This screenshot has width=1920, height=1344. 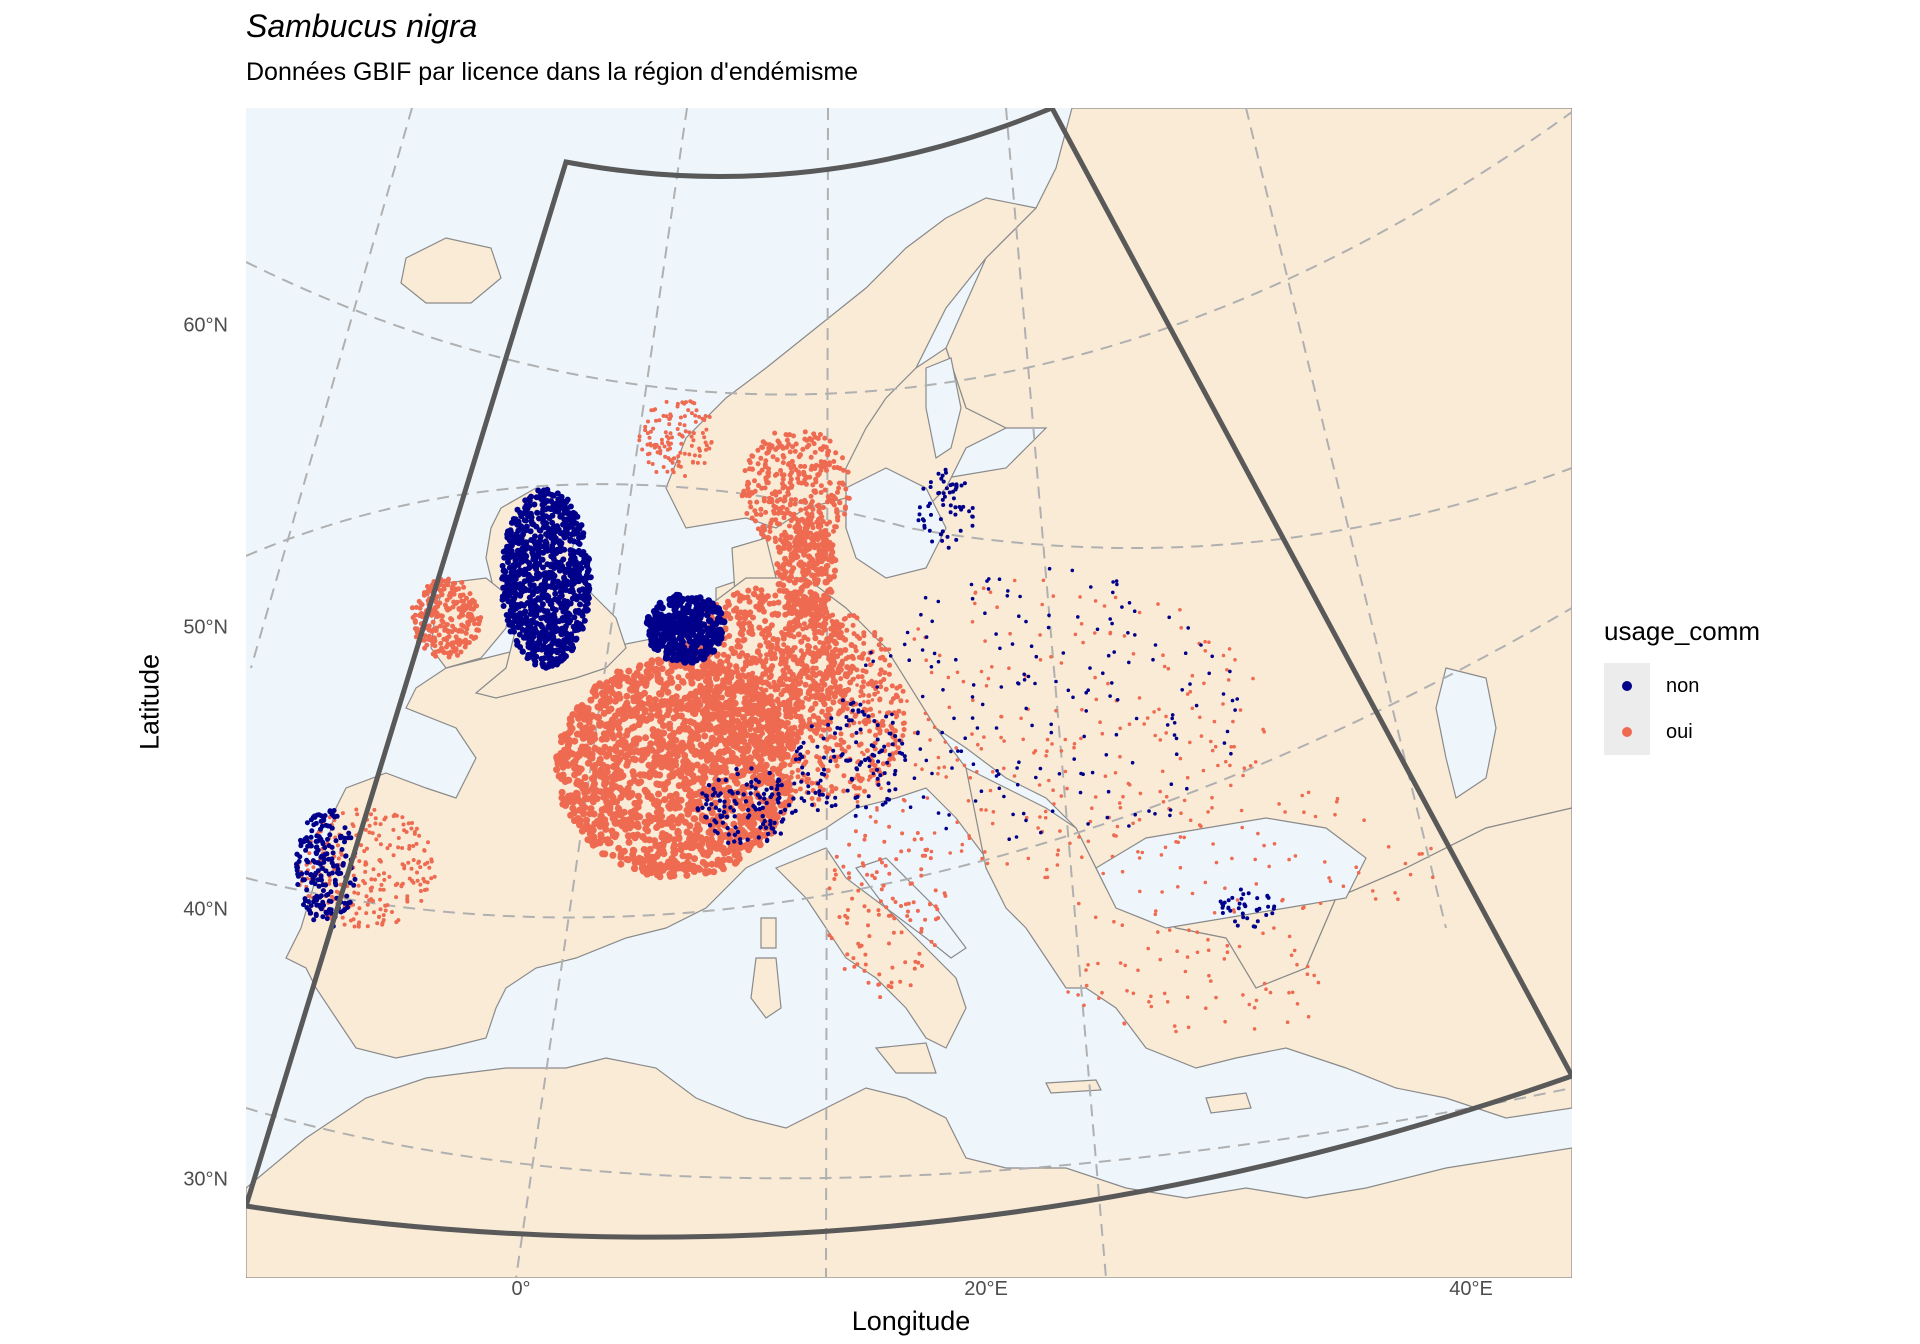 I want to click on land-iceland, so click(x=451, y=270).